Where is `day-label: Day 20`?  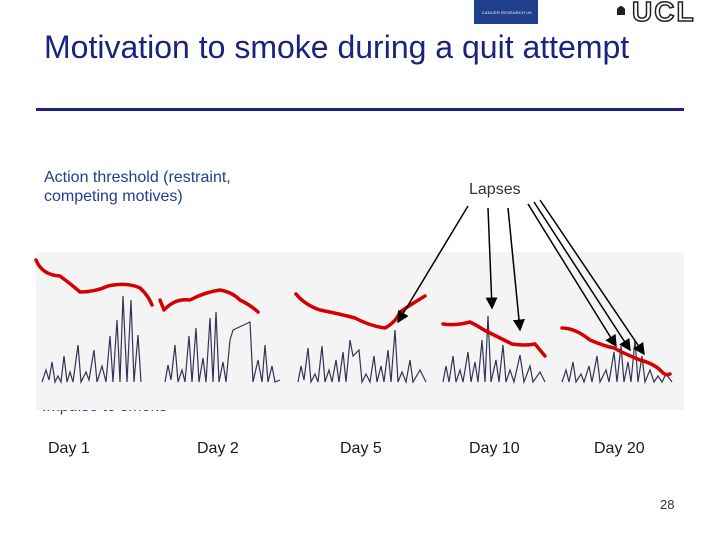
day-label: Day 20 is located at coordinates (619, 448).